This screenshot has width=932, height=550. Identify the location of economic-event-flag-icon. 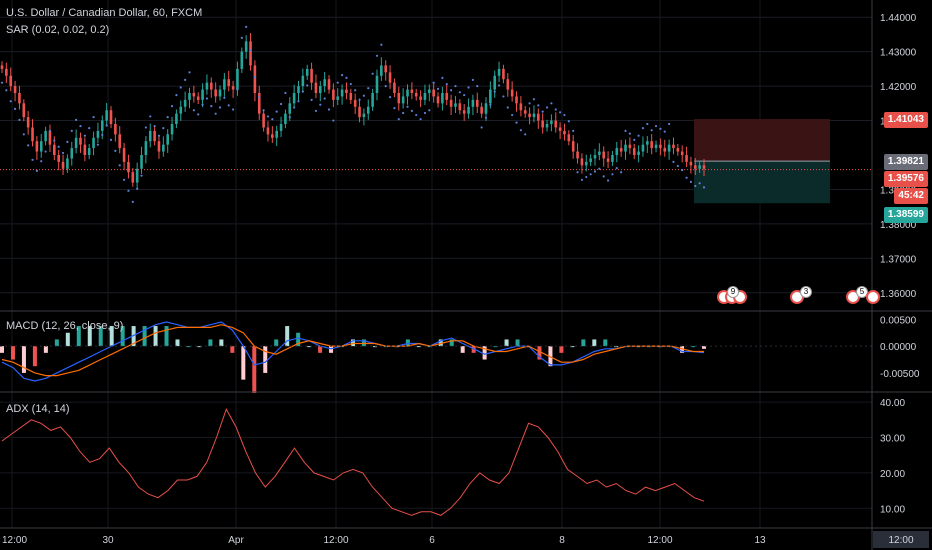
(873, 297).